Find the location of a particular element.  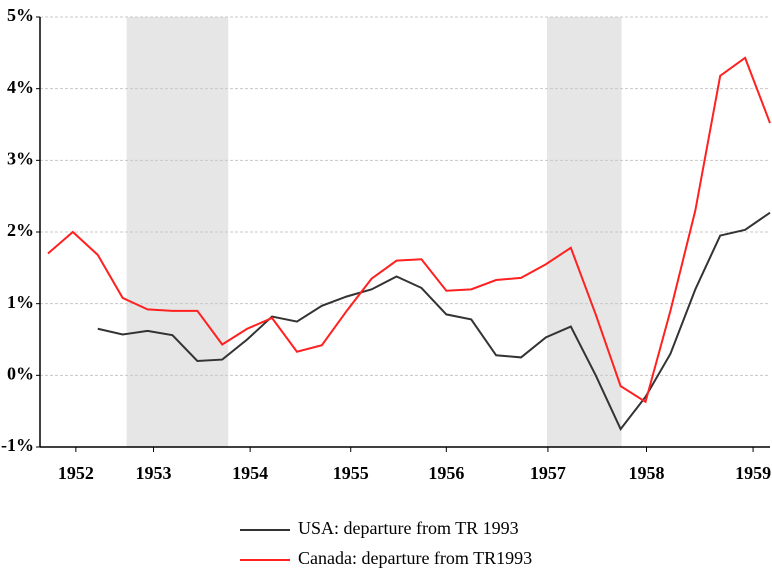

y-tick-label: -1% is located at coordinates (17, 445).